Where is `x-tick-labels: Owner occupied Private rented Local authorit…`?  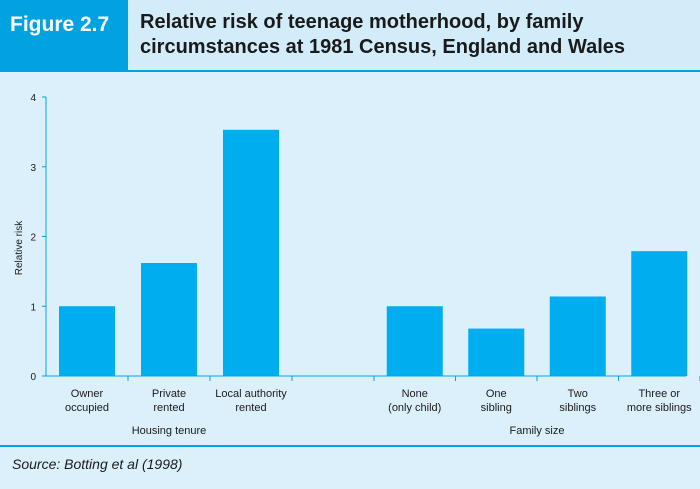 x-tick-labels: Owner occupied Private rented Local authorit… is located at coordinates (378, 401).